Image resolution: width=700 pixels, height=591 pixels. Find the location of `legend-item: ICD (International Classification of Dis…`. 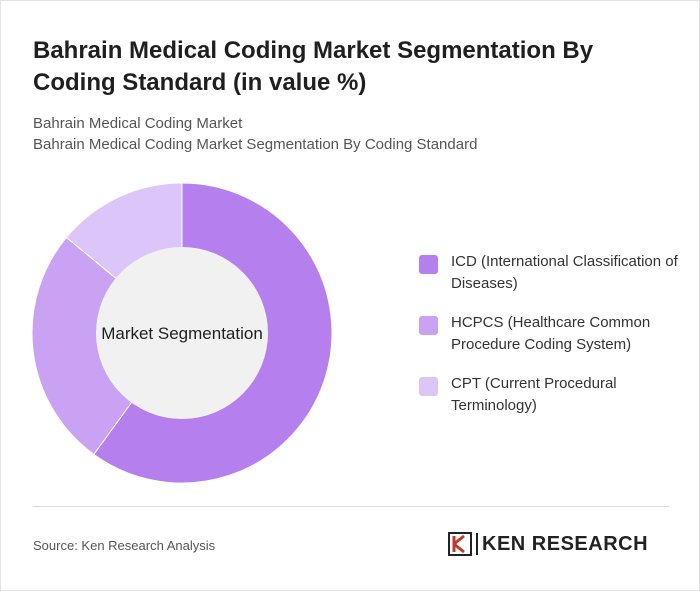

legend-item: ICD (International Classification of Dis… is located at coordinates (549, 273).